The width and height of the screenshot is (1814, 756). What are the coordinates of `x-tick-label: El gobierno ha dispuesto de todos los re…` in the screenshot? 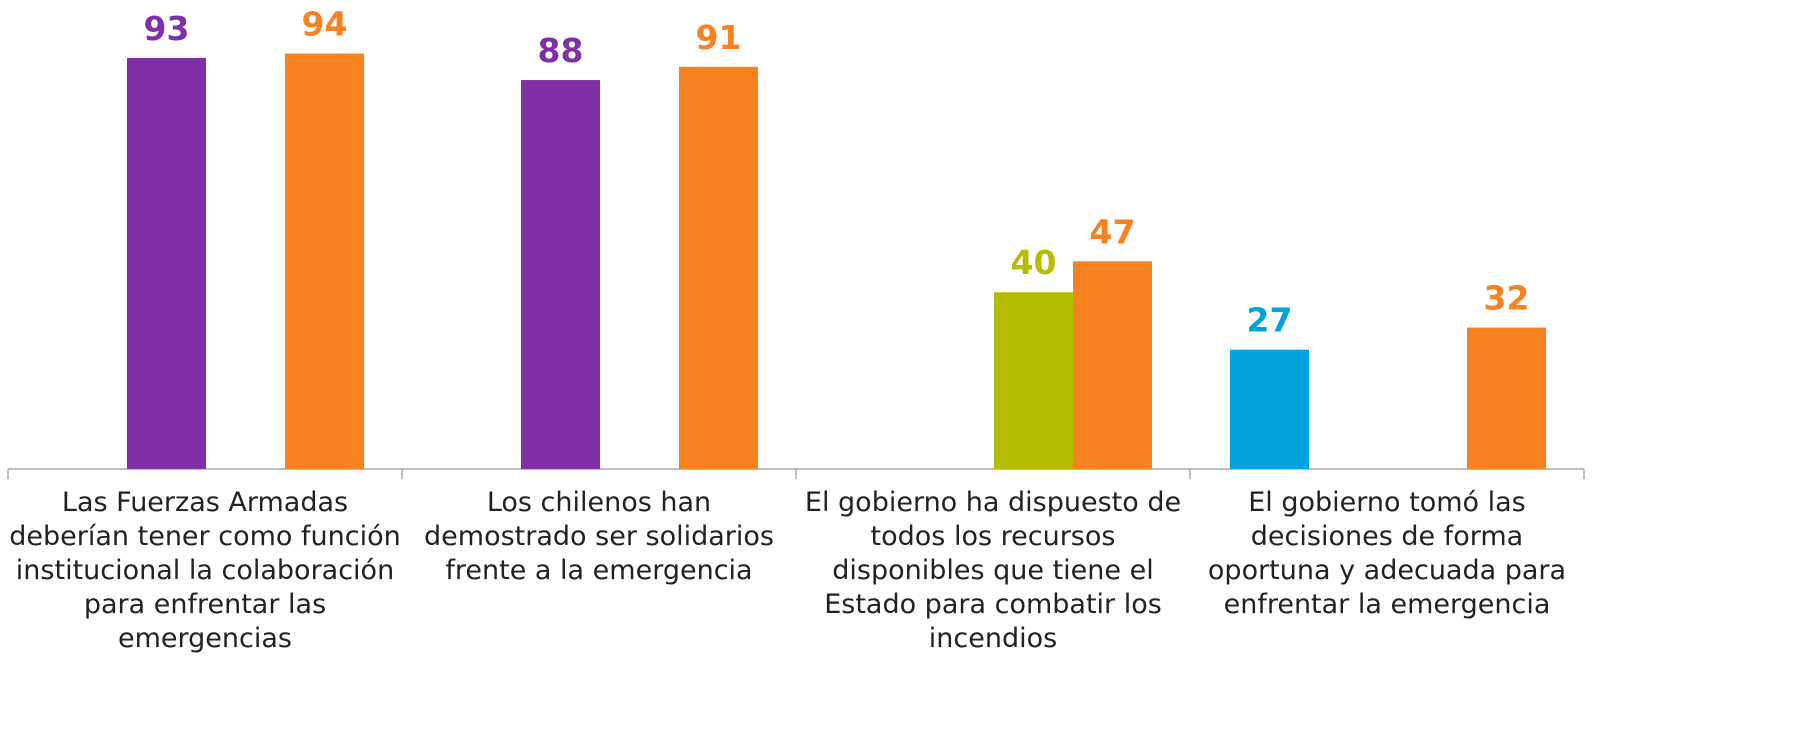 It's located at (993, 570).